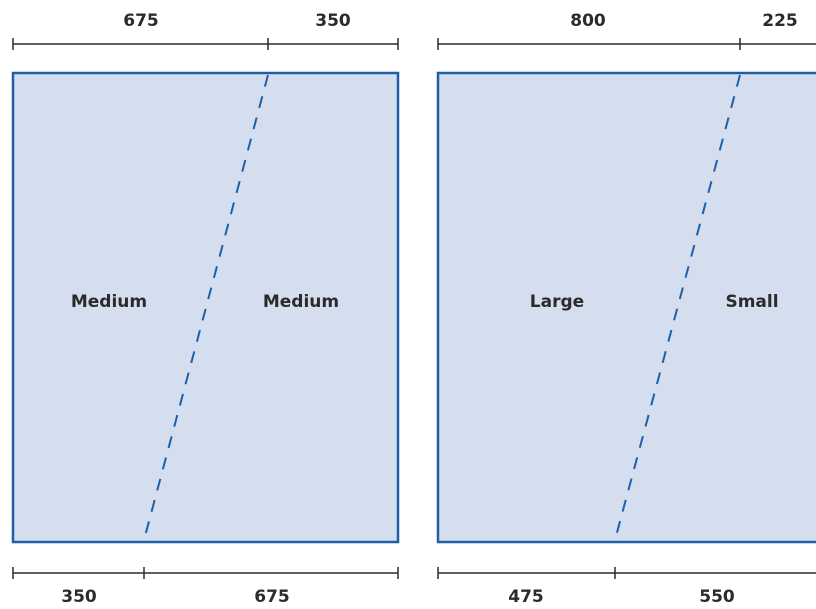 Image resolution: width=816 pixels, height=609 pixels. Describe the element at coordinates (717, 597) in the screenshot. I see `bottom-segment-right-label: 550` at that location.